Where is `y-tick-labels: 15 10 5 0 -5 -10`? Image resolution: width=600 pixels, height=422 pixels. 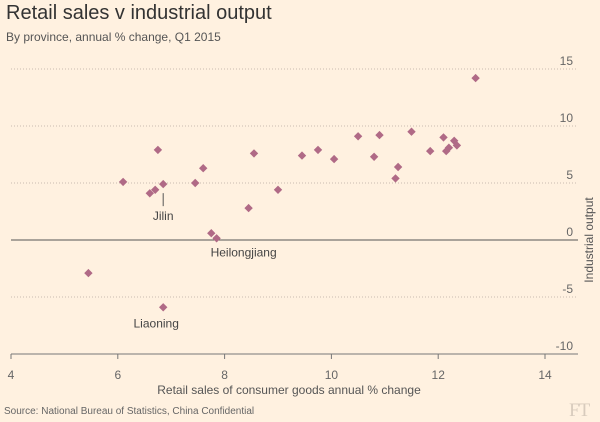 y-tick-labels: 15 10 5 0 -5 -10 is located at coordinates (565, 203).